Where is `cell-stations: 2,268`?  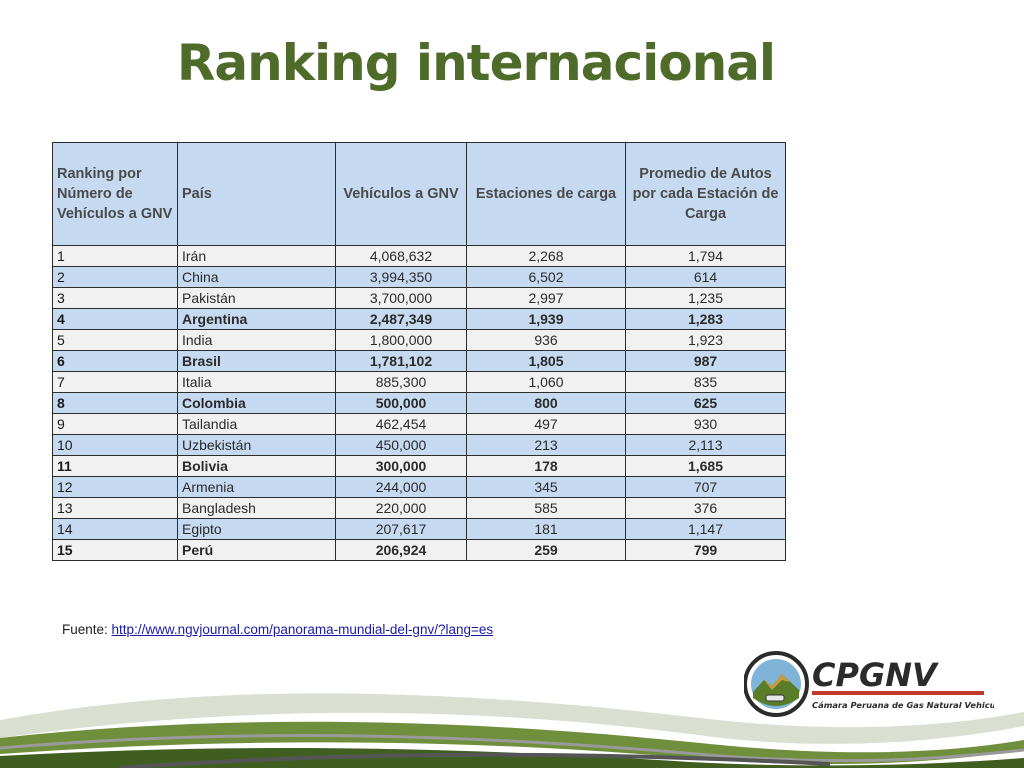
cell-stations: 2,268 is located at coordinates (546, 256).